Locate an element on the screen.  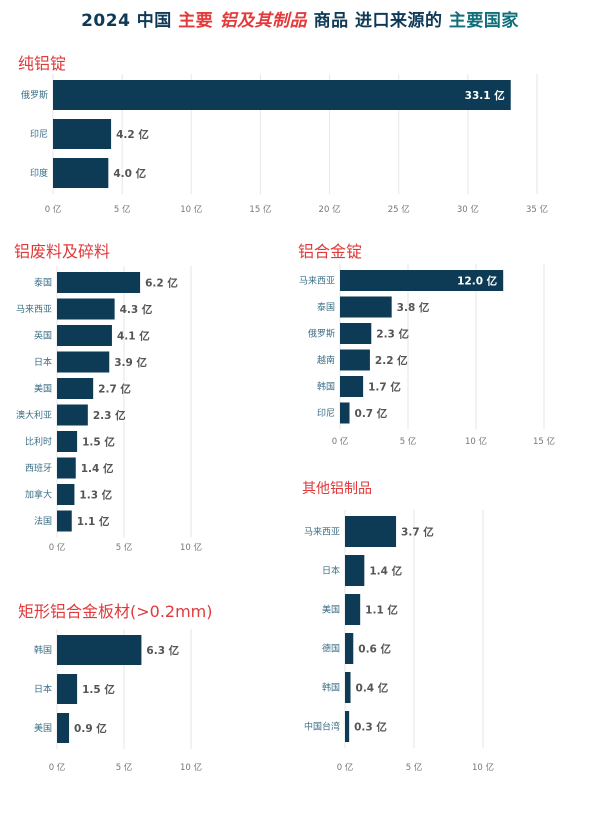
value-label: 2.7 亿 is located at coordinates (114, 389).